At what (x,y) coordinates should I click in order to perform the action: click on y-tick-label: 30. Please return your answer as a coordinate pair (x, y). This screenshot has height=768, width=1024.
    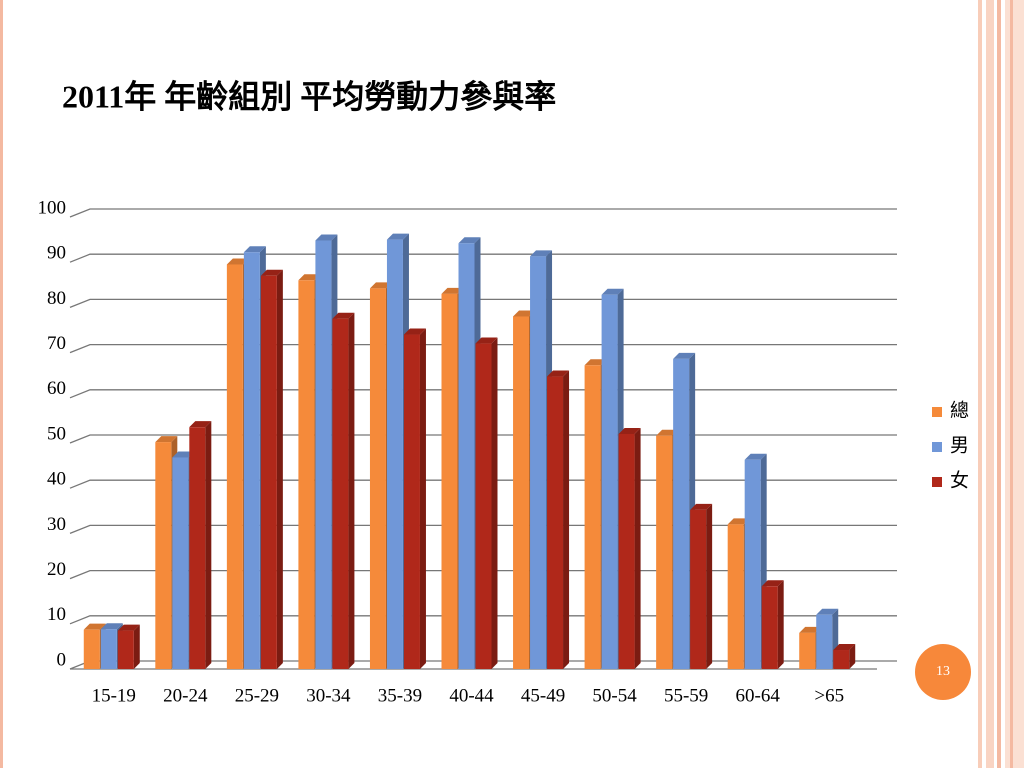
    Looking at the image, I should click on (56, 524).